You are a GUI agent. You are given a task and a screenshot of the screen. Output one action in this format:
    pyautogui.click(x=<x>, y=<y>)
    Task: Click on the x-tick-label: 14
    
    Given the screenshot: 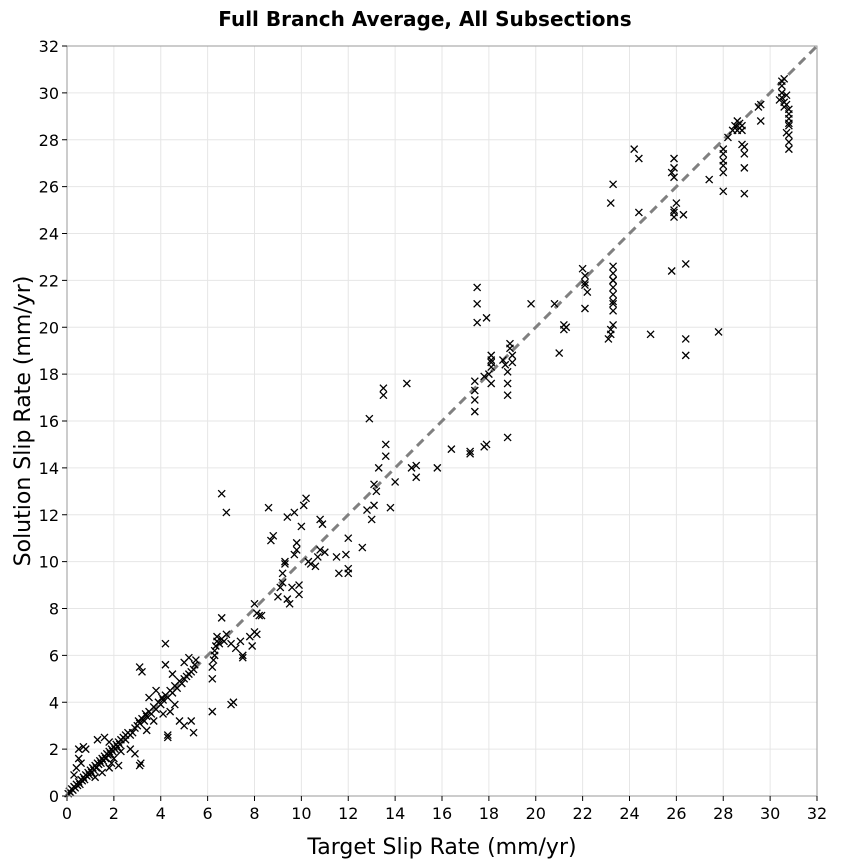 What is the action you would take?
    pyautogui.click(x=395, y=813)
    